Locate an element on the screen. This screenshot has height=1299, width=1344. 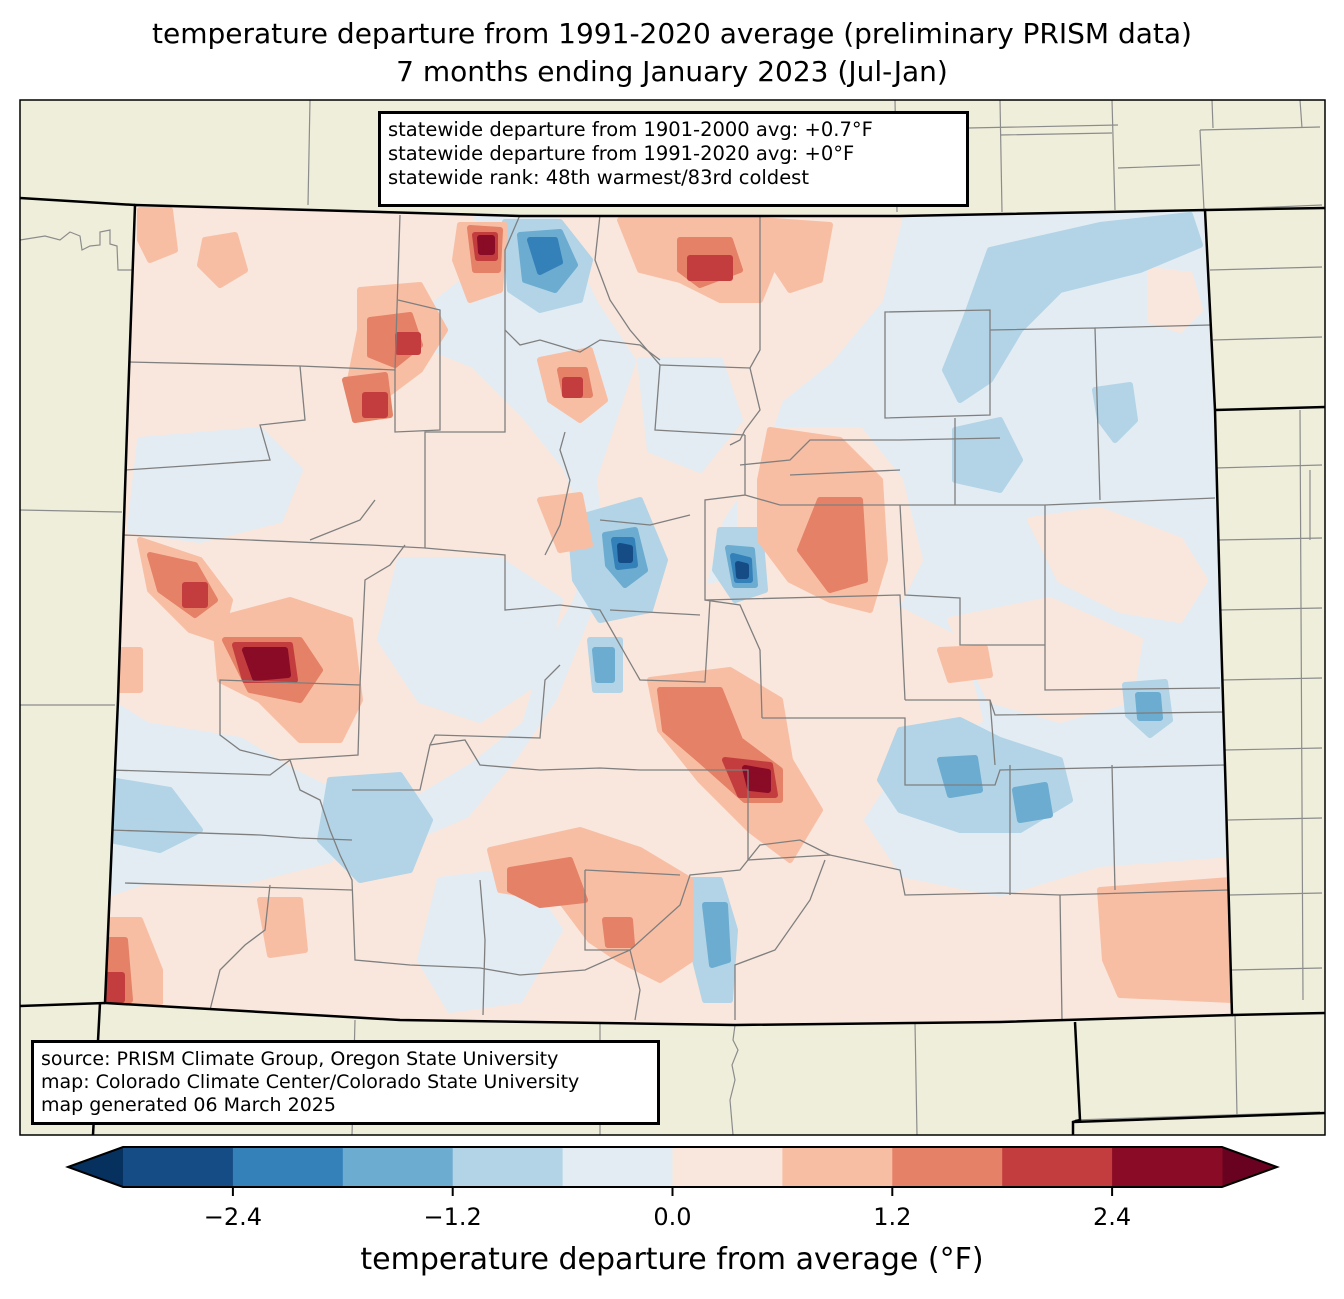
colorbar-outline is located at coordinates (672, 1167).